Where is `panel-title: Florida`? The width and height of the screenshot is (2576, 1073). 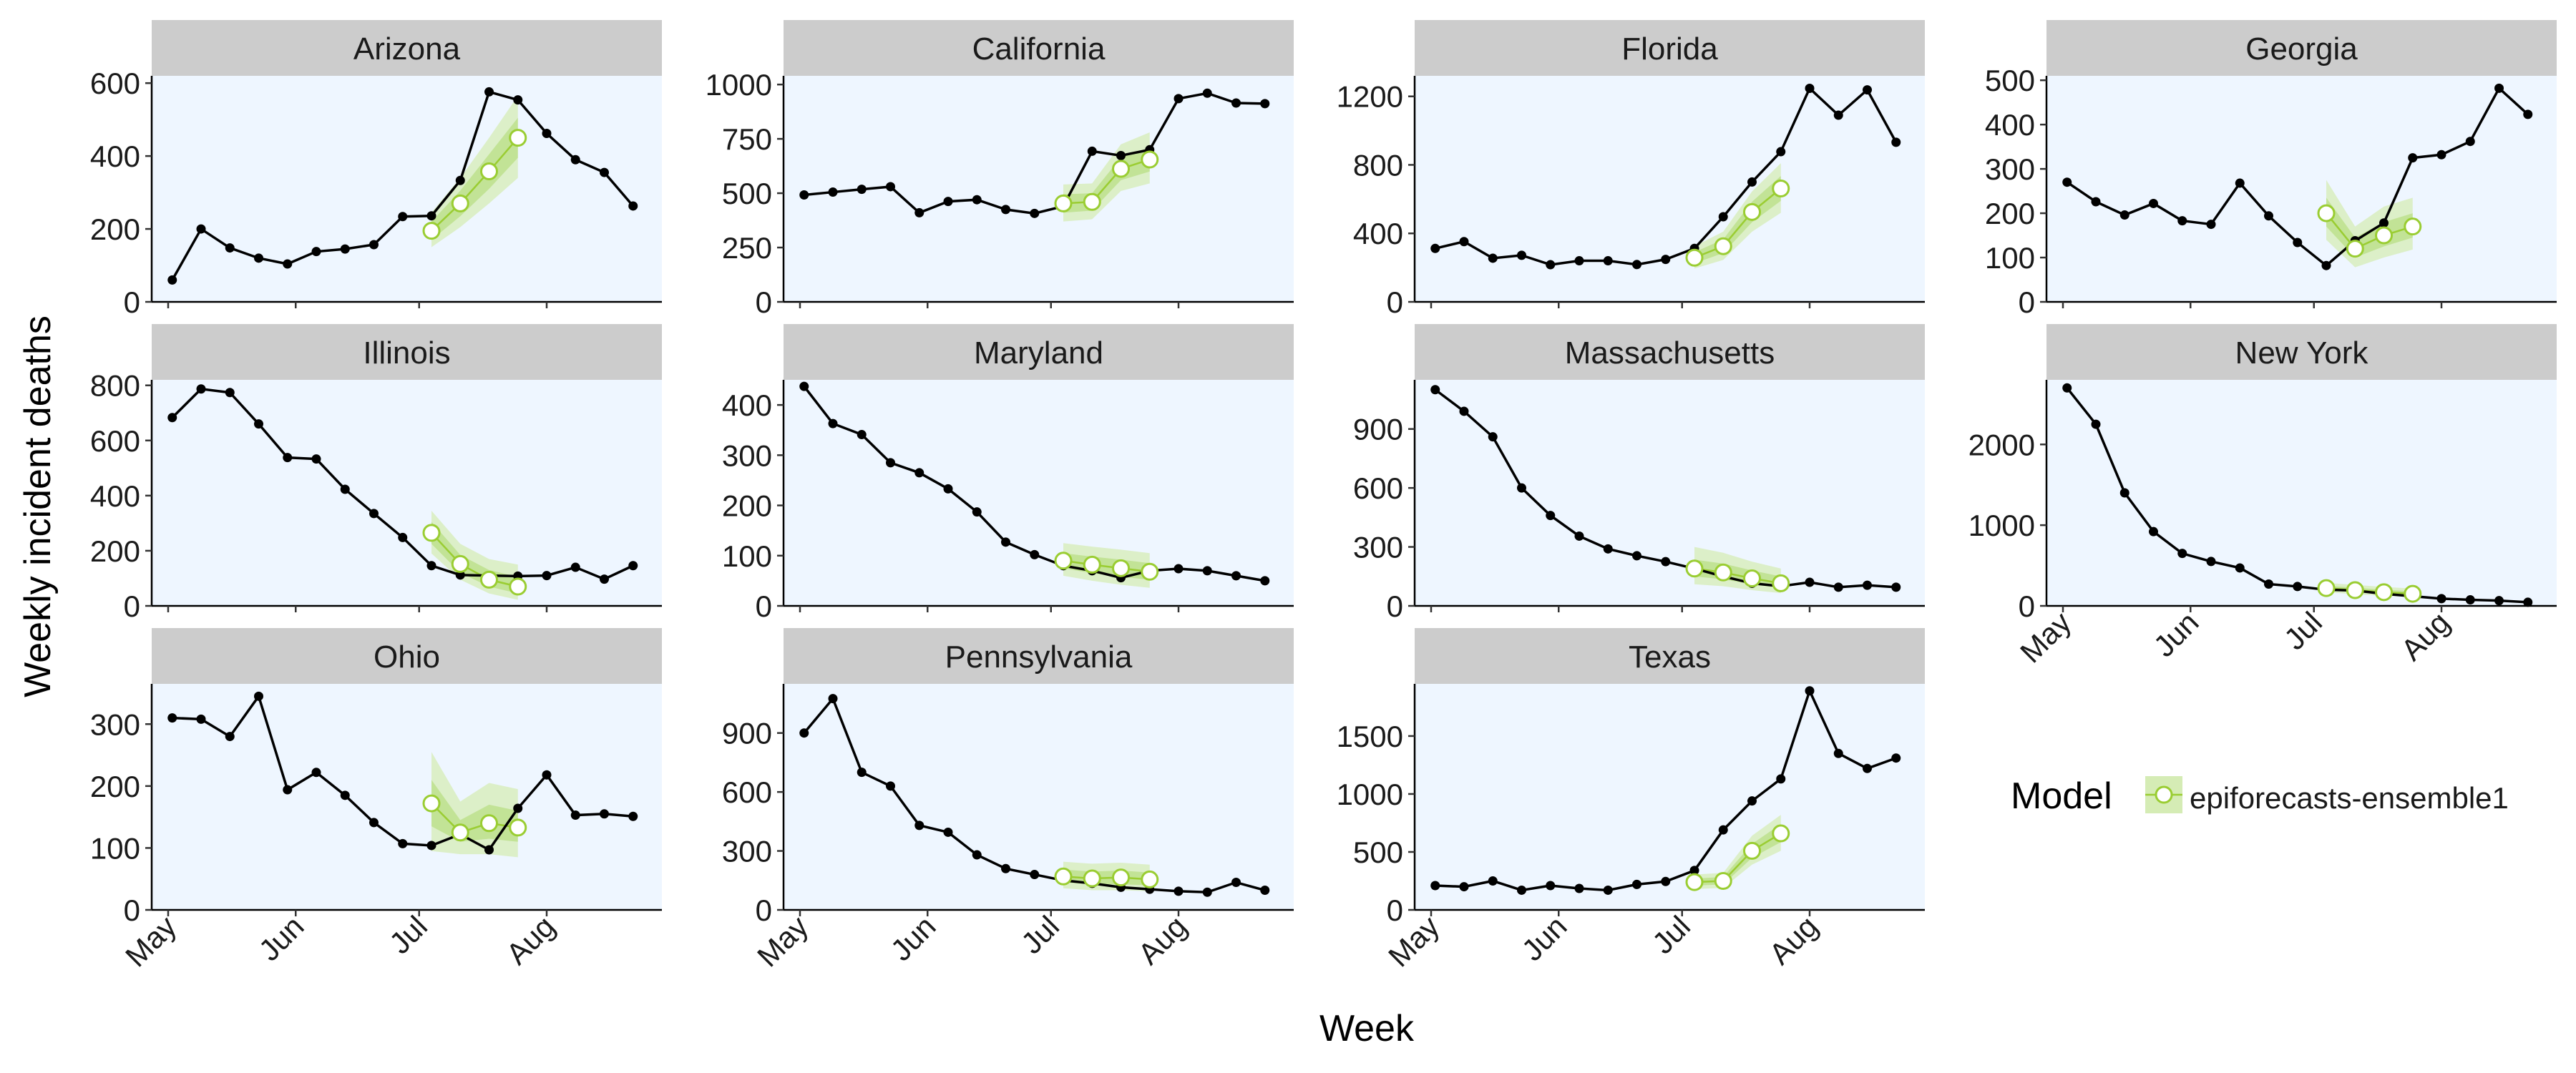
panel-title: Florida is located at coordinates (1669, 49).